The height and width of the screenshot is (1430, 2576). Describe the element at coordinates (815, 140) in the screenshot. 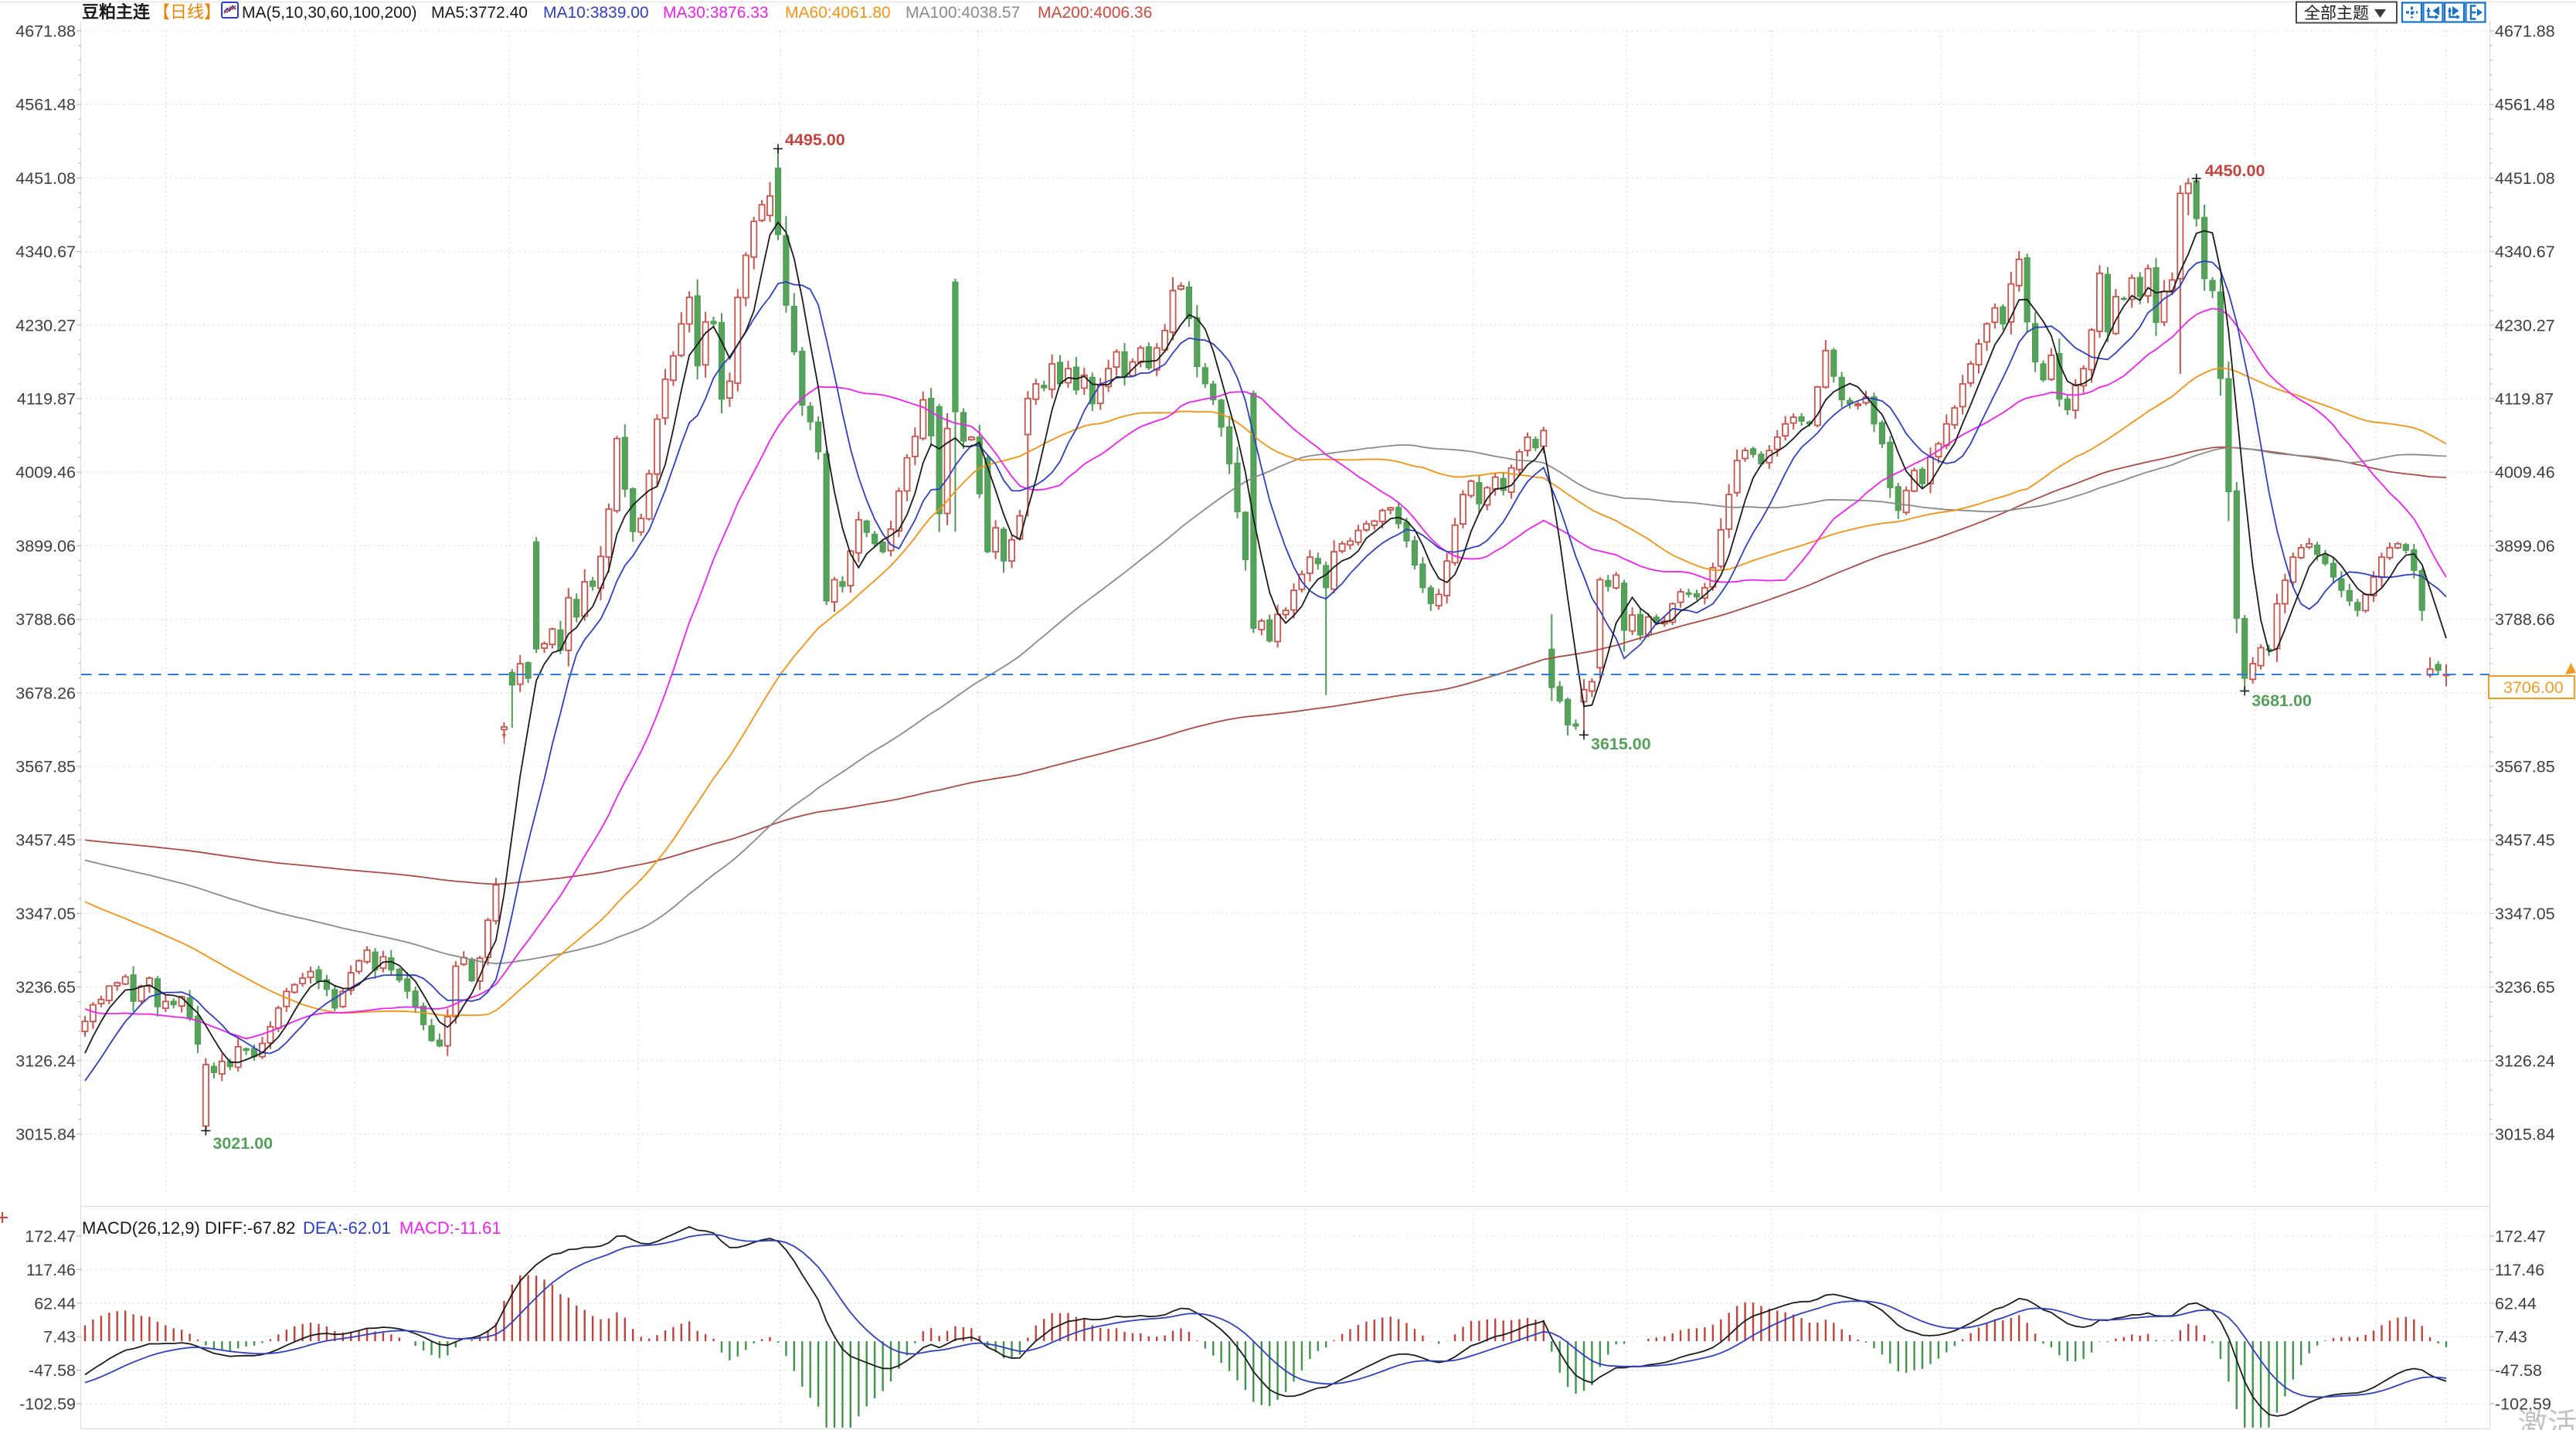

I see `svg-text: 4495.00` at that location.